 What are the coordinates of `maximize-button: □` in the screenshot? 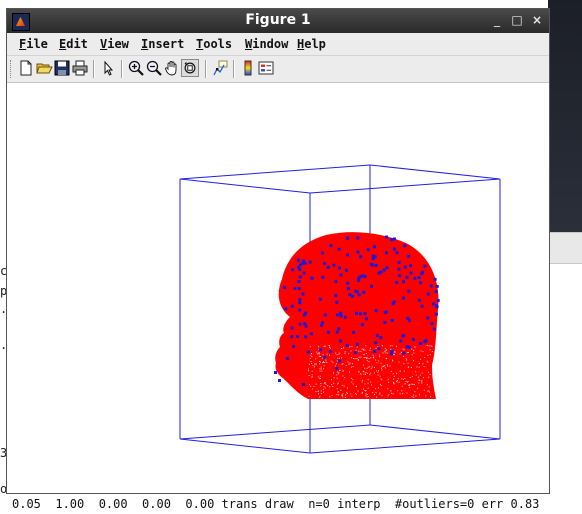 It's located at (517, 20).